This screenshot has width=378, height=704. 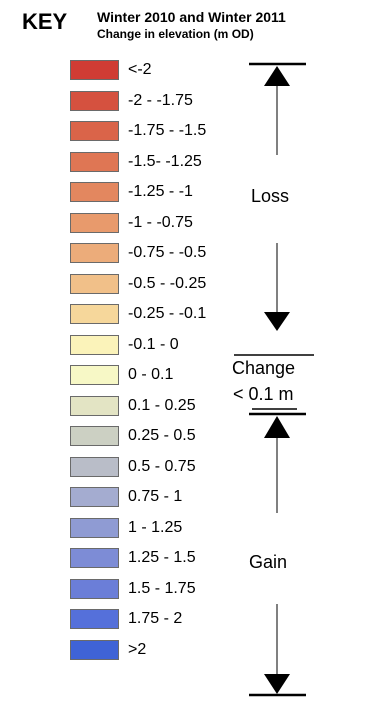 I want to click on legend-label: -1.5- -1.25, so click(x=165, y=161).